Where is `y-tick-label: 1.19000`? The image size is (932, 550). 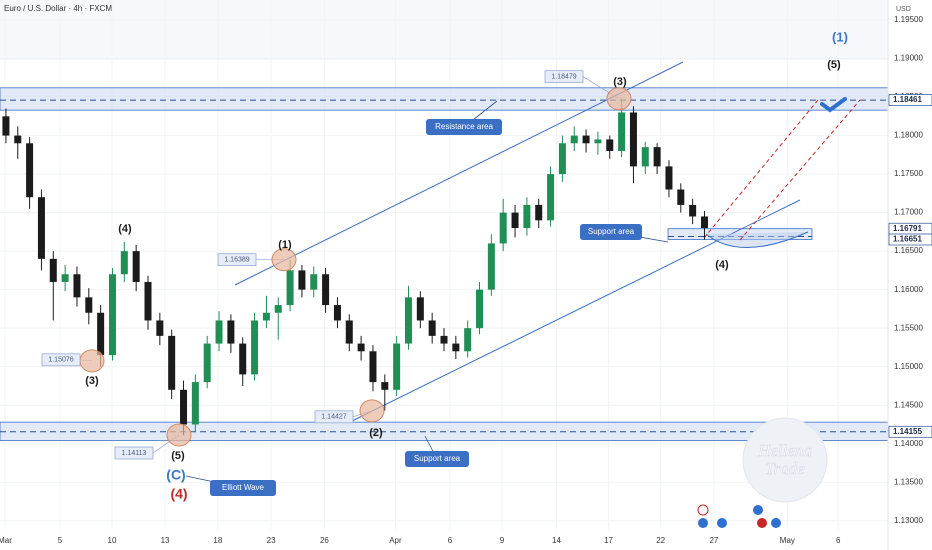 y-tick-label: 1.19000 is located at coordinates (908, 58).